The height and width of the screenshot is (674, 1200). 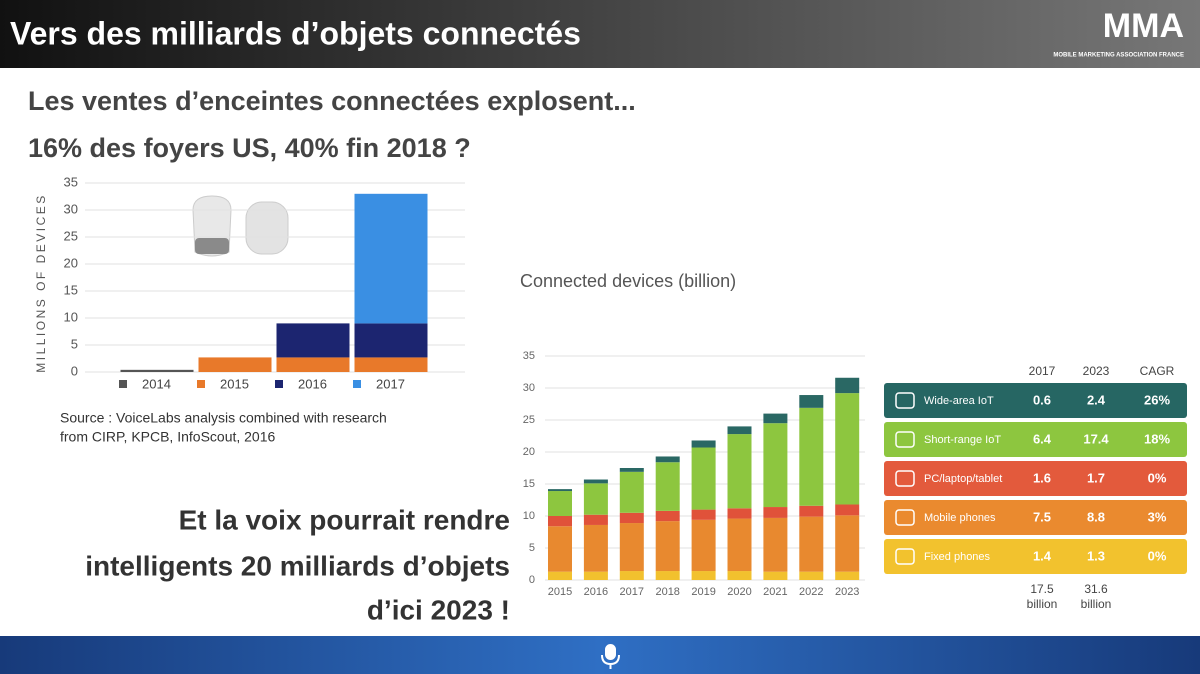 What do you see at coordinates (957, 557) in the screenshot?
I see `row-label: Fixed phones` at bounding box center [957, 557].